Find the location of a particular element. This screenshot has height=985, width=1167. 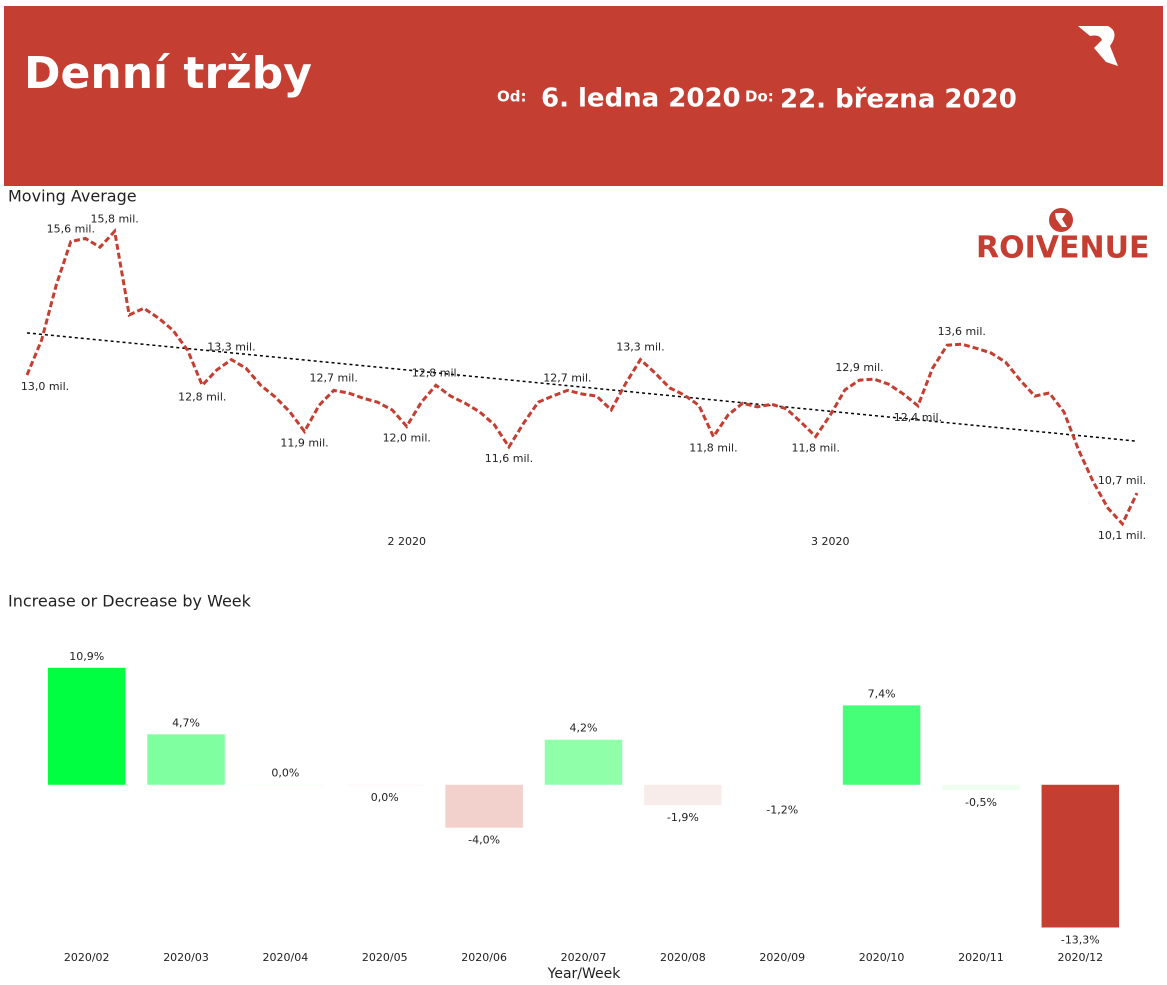

data-label: 11,9 mil. is located at coordinates (304, 442).